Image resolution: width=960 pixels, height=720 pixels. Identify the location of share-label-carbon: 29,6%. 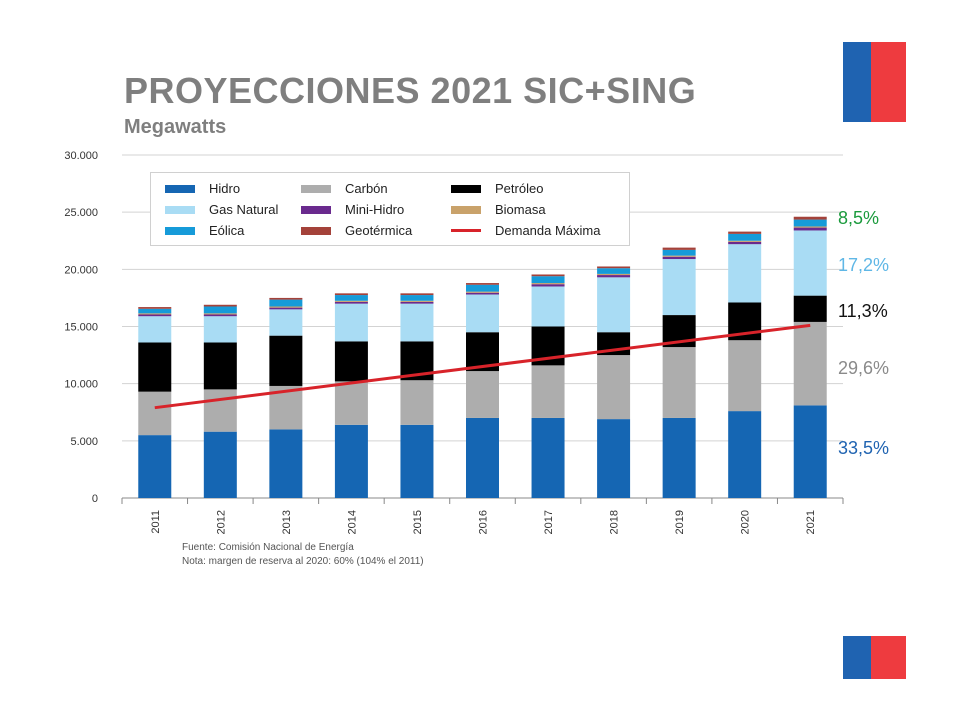
(864, 368).